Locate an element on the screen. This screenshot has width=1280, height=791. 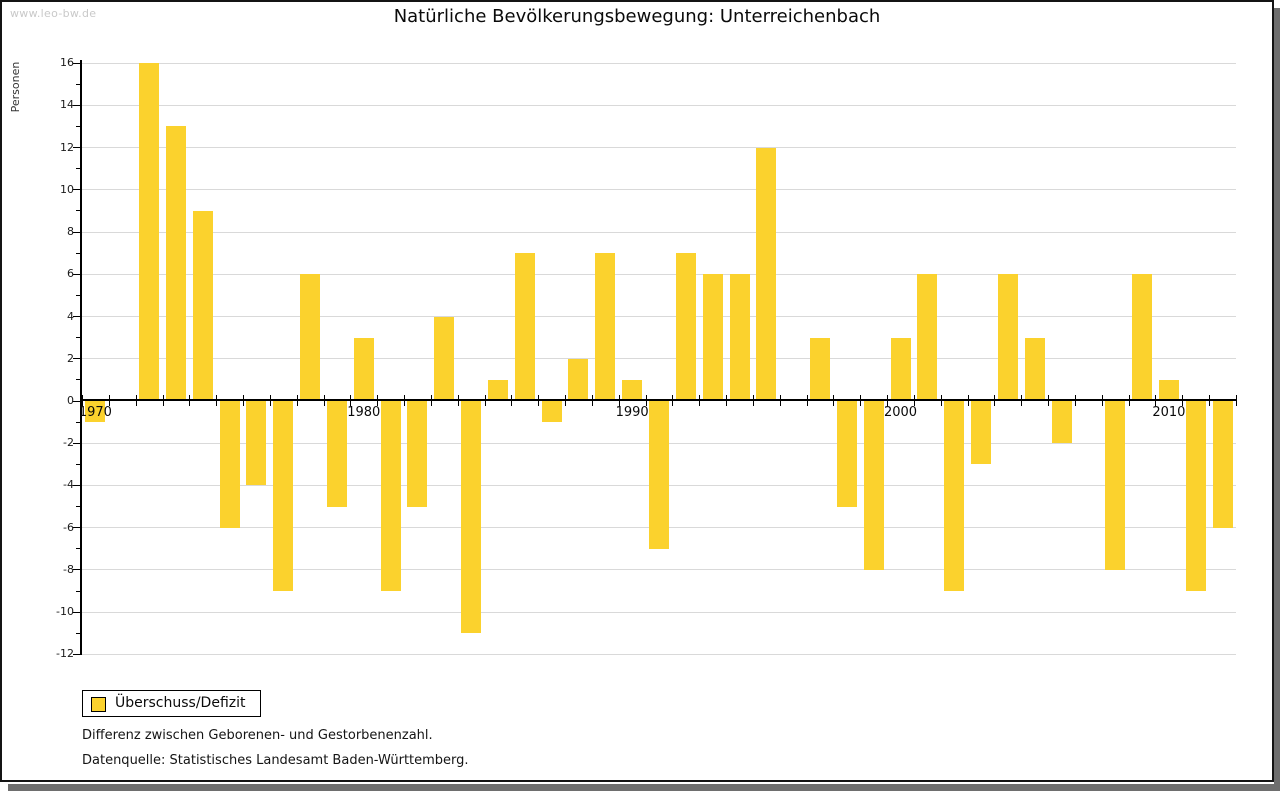
bar-1976 is located at coordinates (256, 443).